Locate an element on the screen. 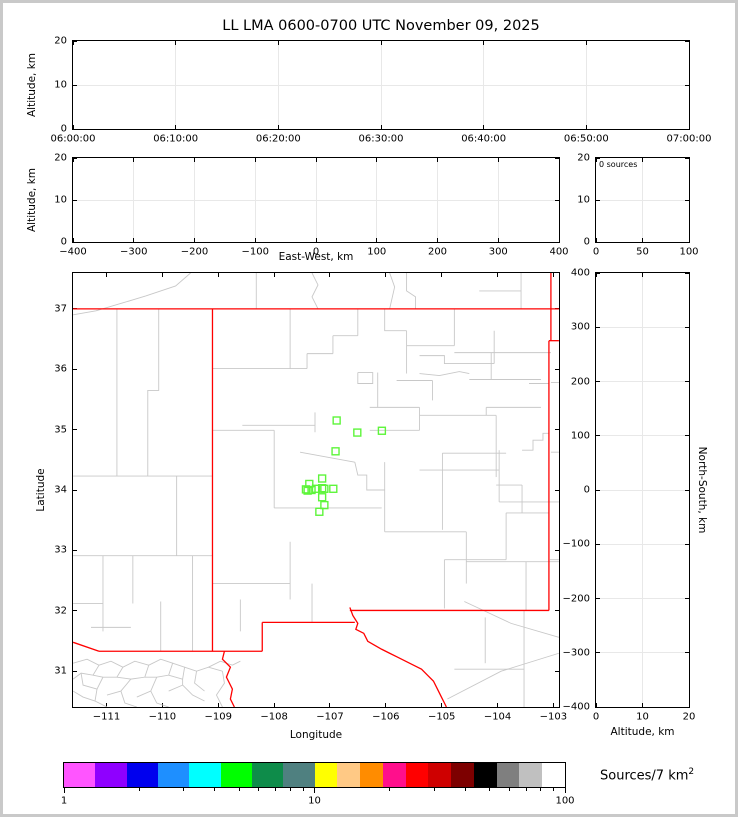  y-tick-label: −200 is located at coordinates (576, 598).